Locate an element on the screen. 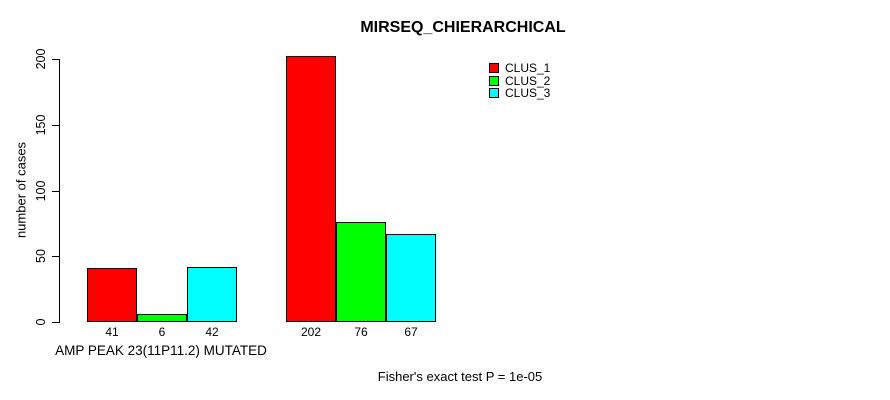 The width and height of the screenshot is (890, 400). y-axis-label: number of cases is located at coordinates (21, 190).